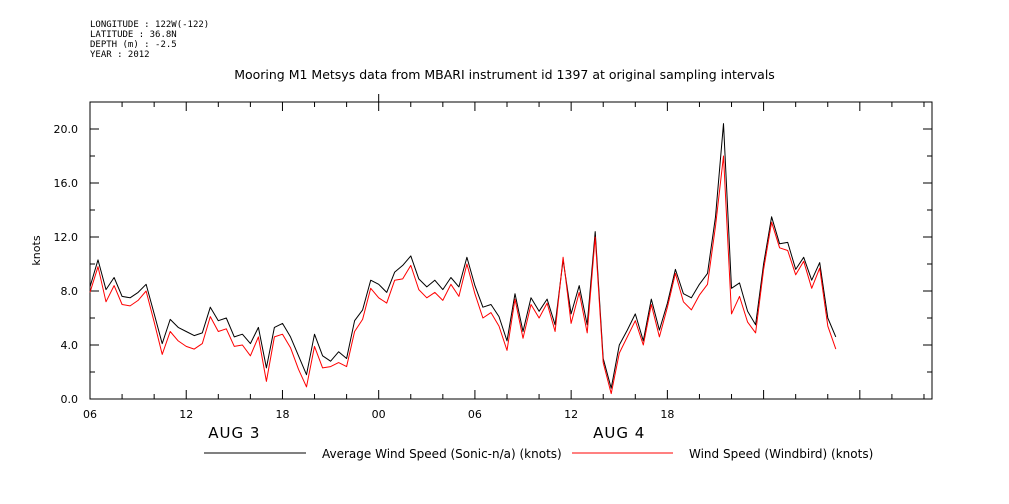  Describe the element at coordinates (66, 237) in the screenshot. I see `y-tick-label: 12.0` at that location.